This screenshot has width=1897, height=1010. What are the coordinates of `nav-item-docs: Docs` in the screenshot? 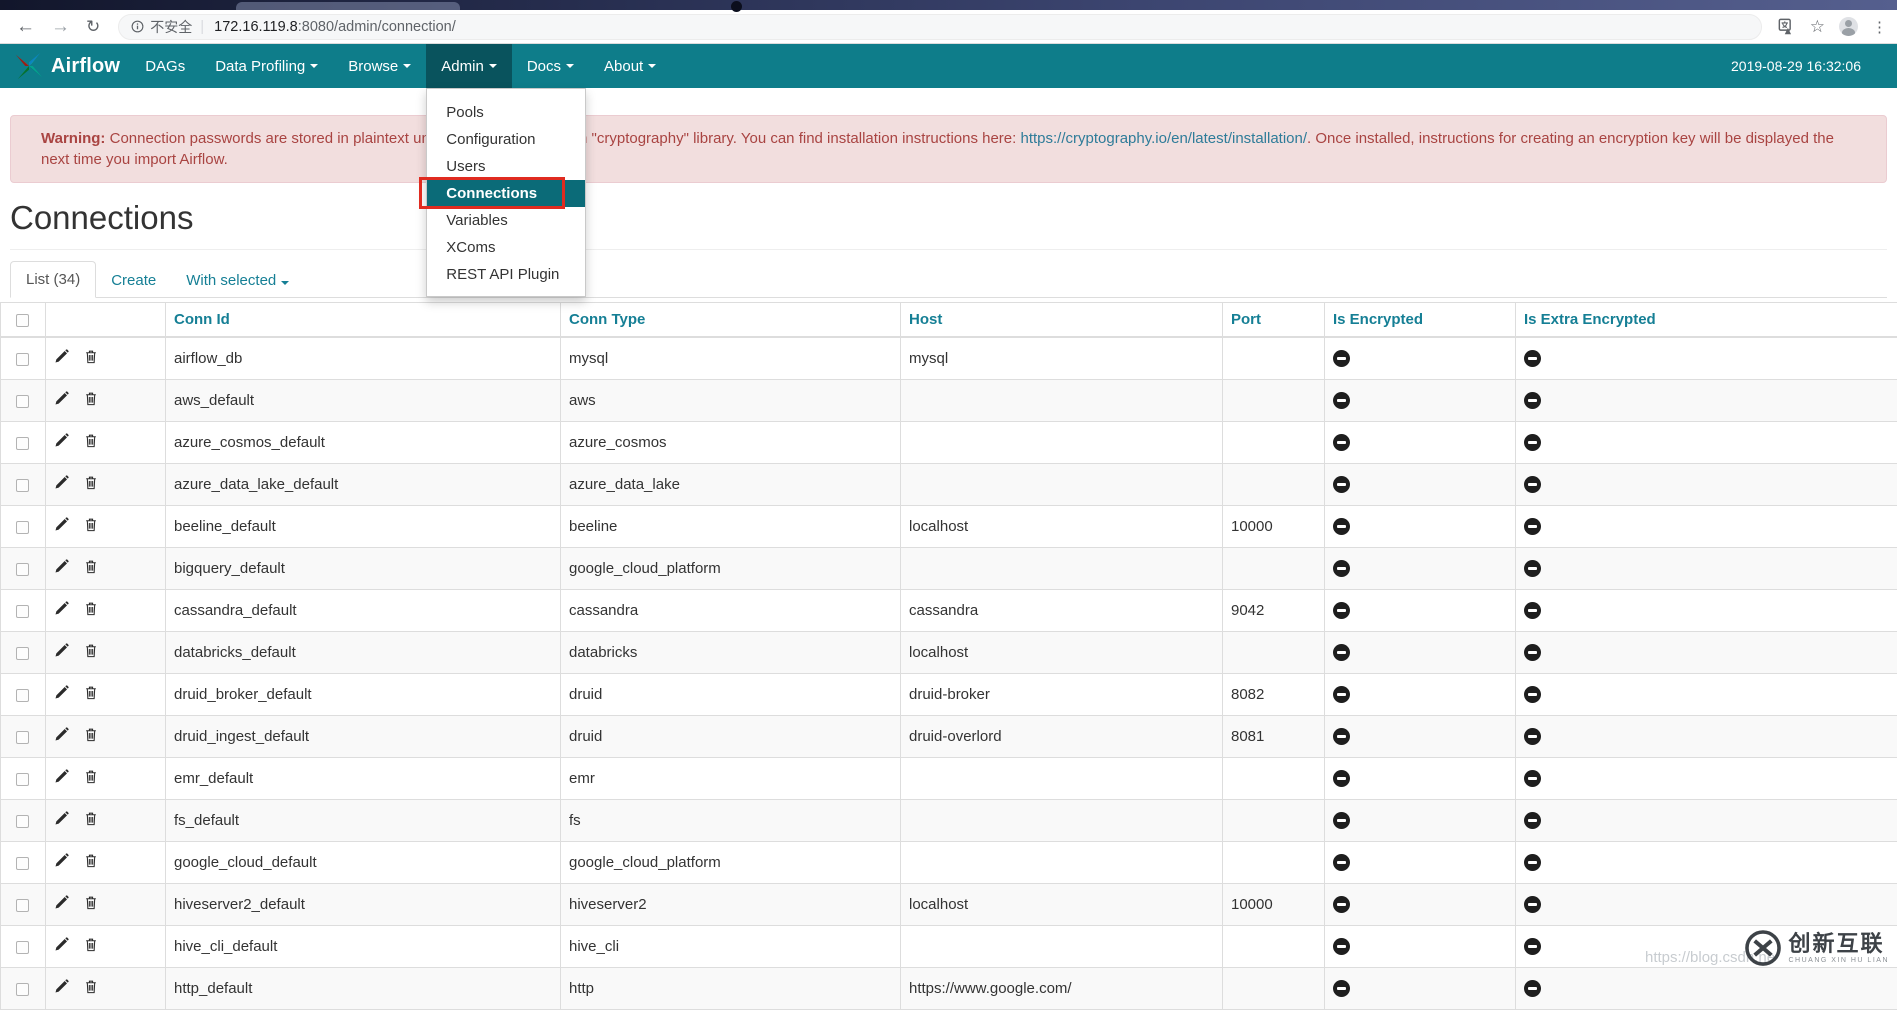 It's located at (550, 66).